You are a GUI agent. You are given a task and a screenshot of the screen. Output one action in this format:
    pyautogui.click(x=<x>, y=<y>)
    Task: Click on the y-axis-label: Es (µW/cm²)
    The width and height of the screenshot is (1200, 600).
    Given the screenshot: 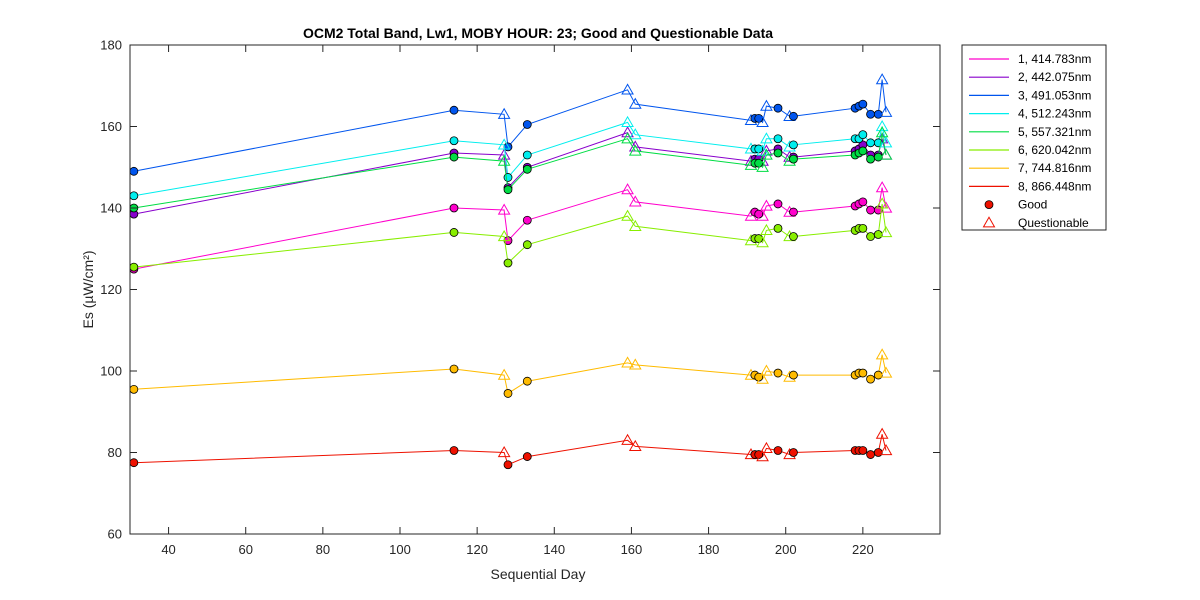 What is the action you would take?
    pyautogui.click(x=88, y=289)
    